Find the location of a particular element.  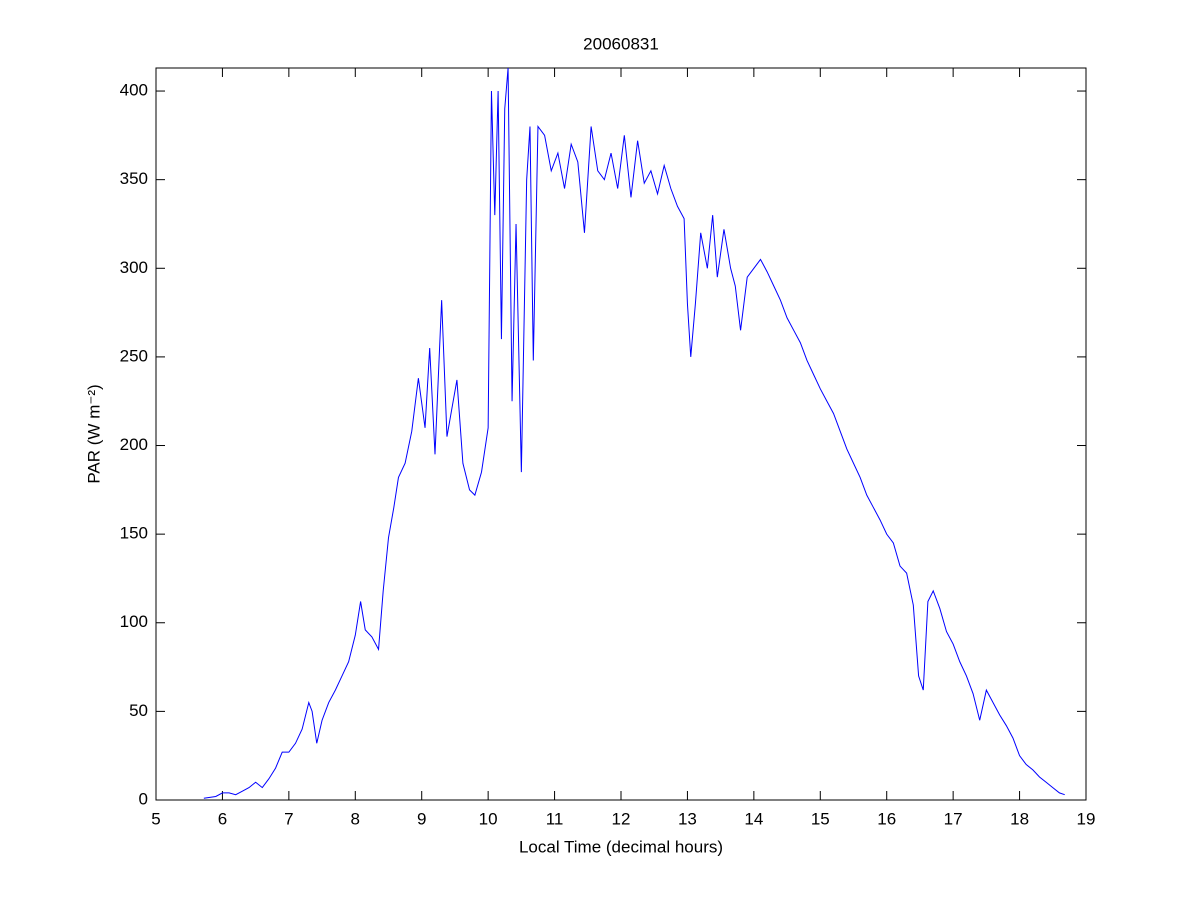

x-tick-label: 5 is located at coordinates (155, 818).